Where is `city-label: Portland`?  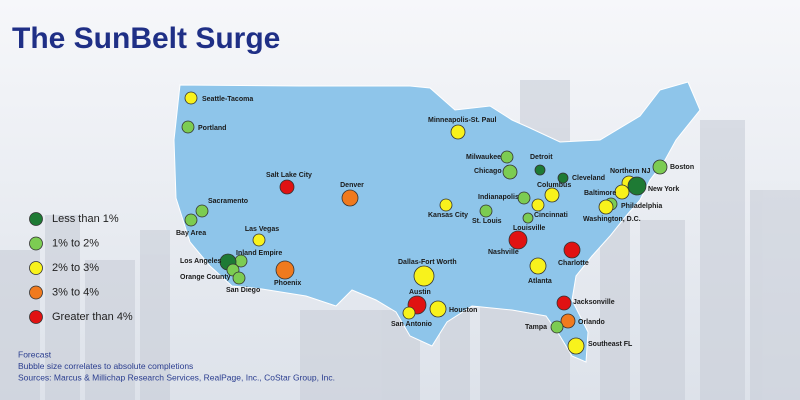
city-label: Portland is located at coordinates (212, 128).